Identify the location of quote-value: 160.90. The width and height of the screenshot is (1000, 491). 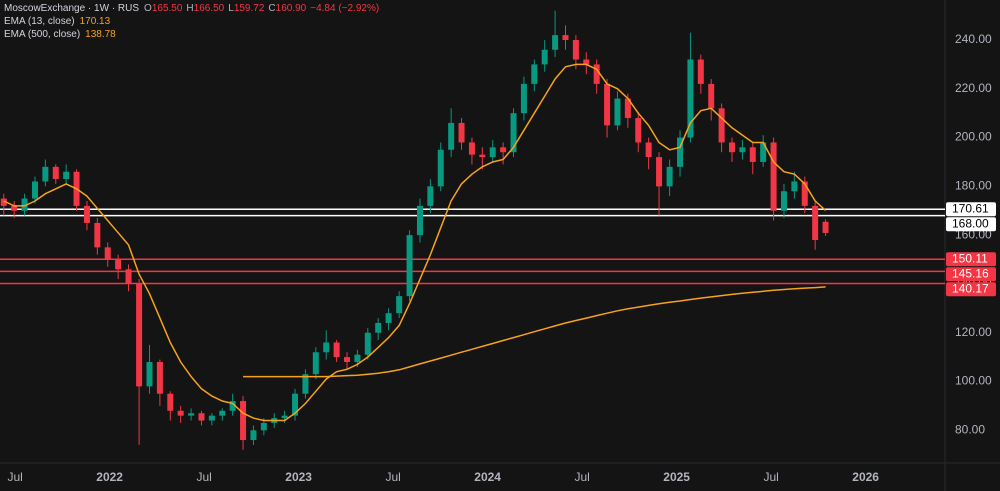
(291, 8).